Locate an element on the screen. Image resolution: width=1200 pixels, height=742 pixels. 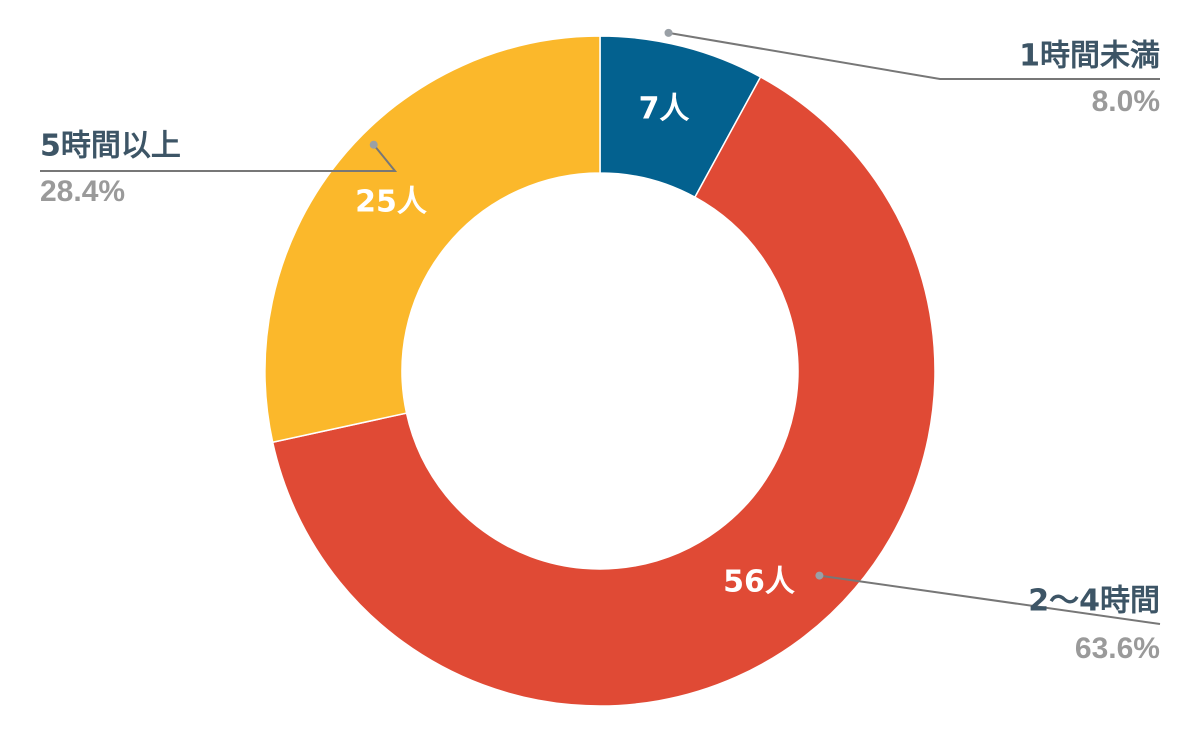
percent-label-1: 8.0% is located at coordinates (1126, 101).